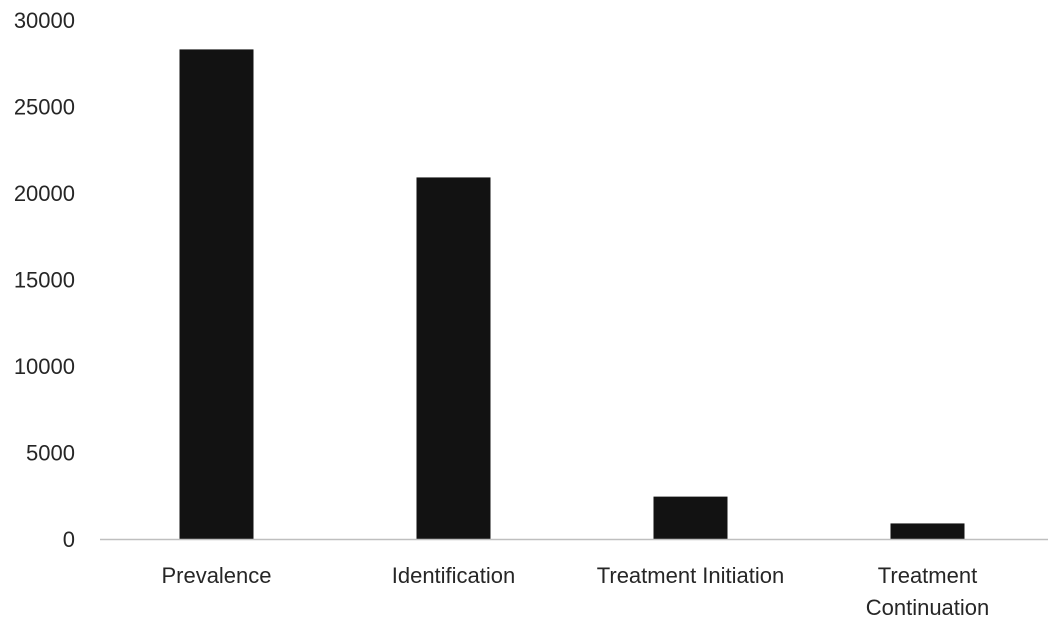 This screenshot has height=632, width=1050. Describe the element at coordinates (50, 453) in the screenshot. I see `y-tick-label: 5000` at that location.